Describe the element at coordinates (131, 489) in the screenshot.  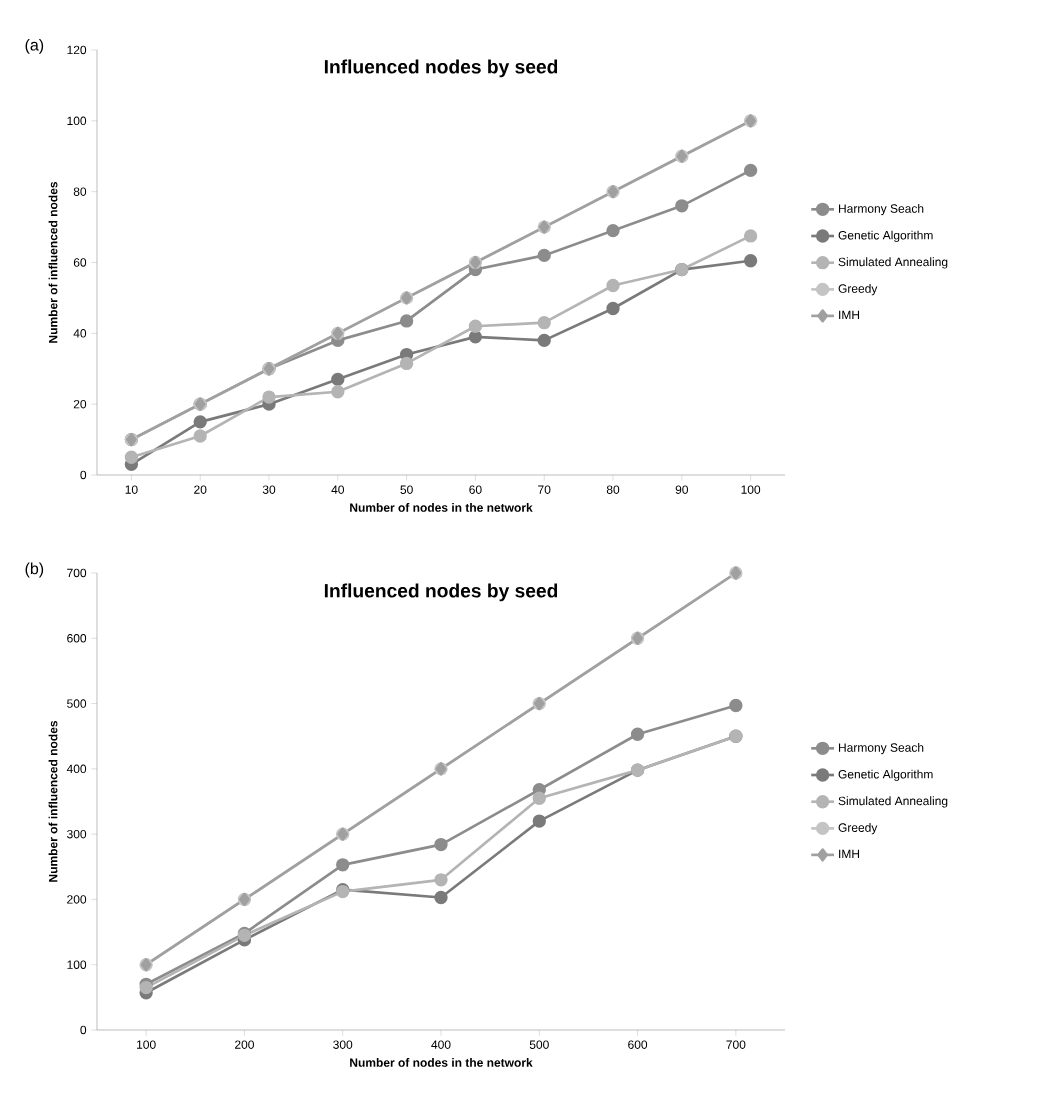
I see `x-tick-label: 10` at that location.